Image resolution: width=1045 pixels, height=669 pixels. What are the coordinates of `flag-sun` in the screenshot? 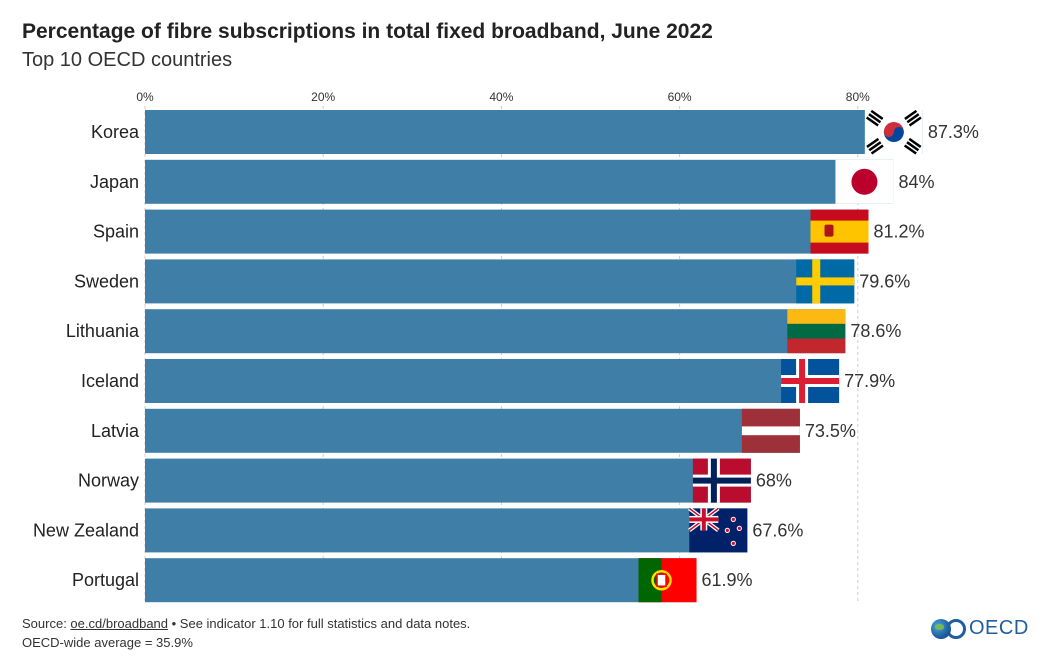 It's located at (864, 181).